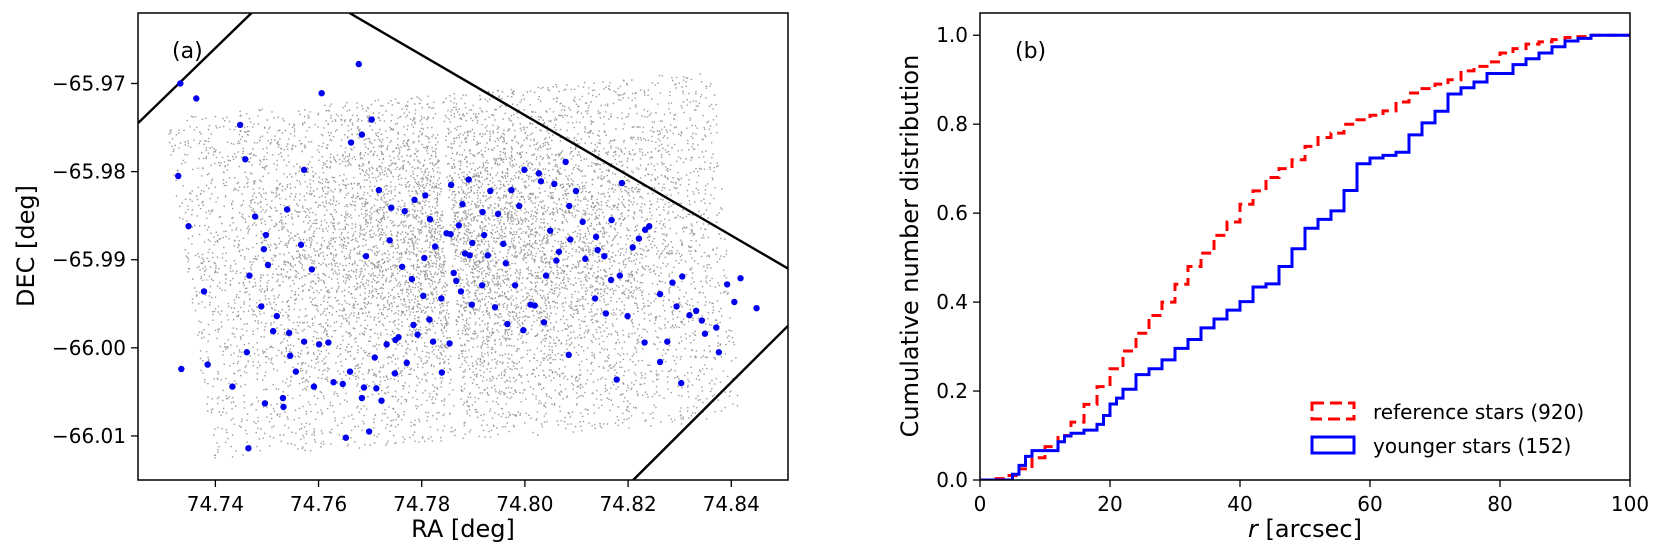 The width and height of the screenshot is (1661, 556). I want to click on legend-swatch-reference, so click(1333, 411).